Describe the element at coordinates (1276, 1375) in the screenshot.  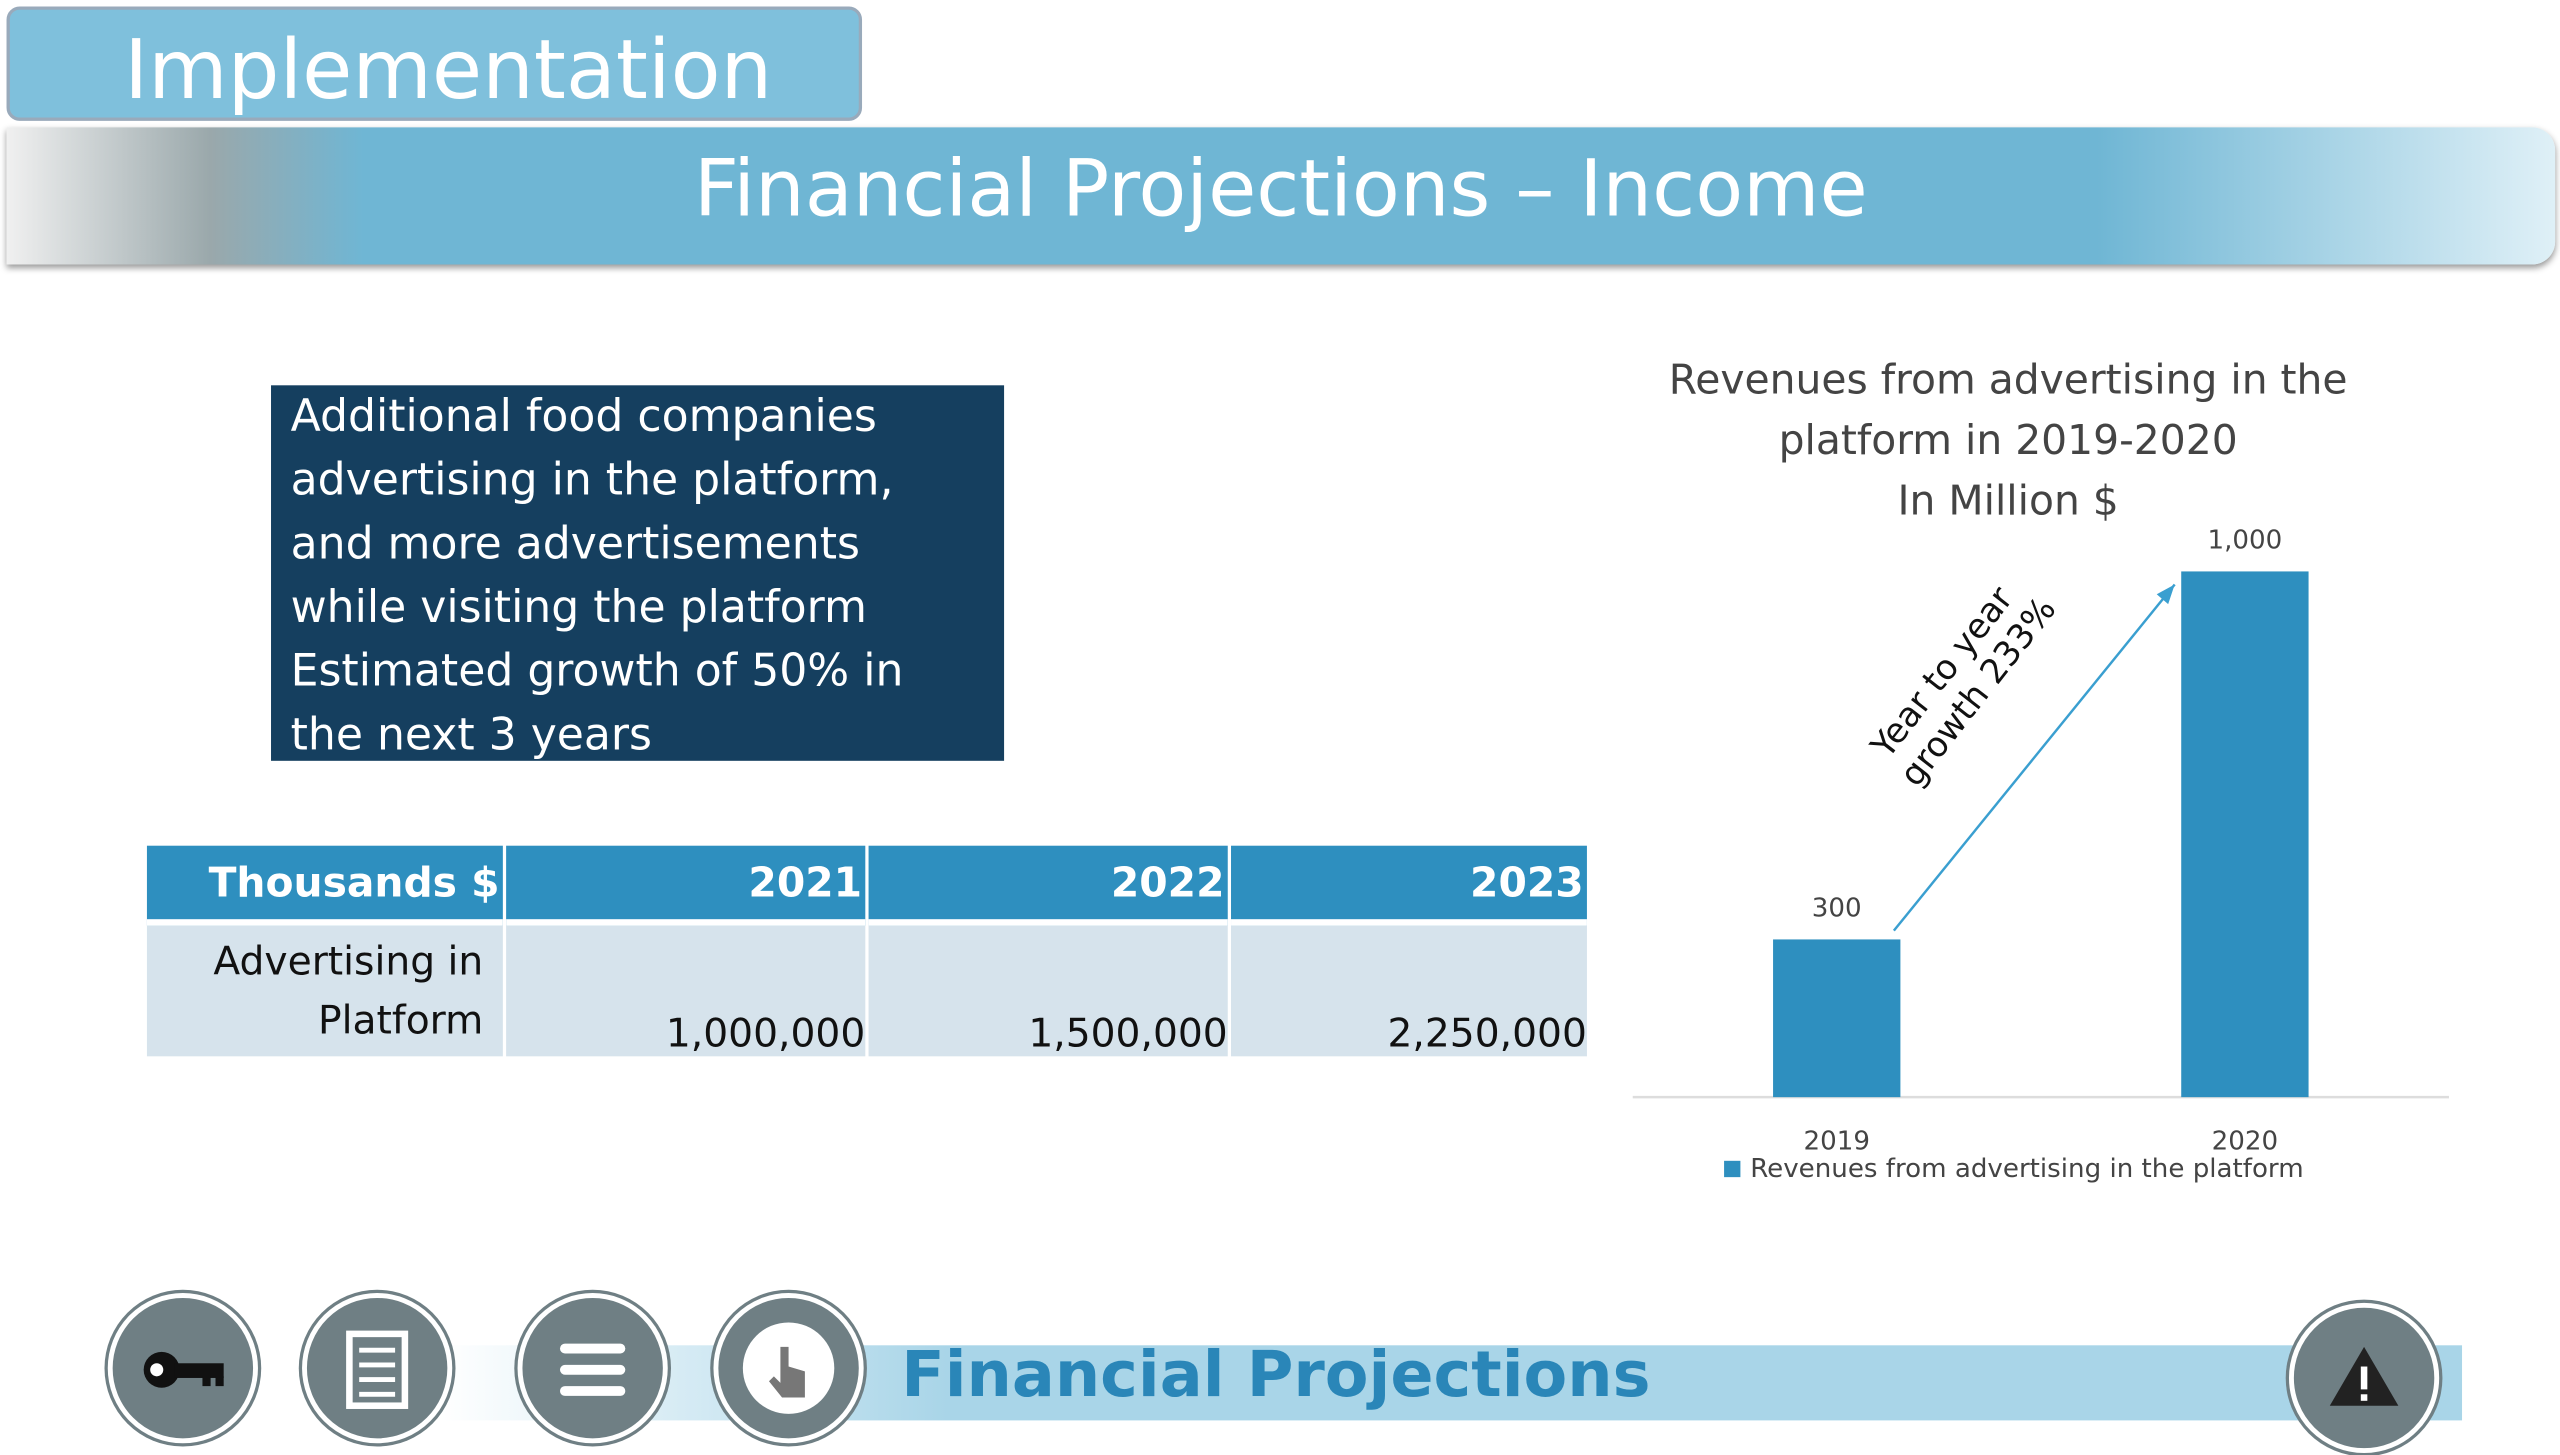
I see `footer-title: Financial Projections` at that location.